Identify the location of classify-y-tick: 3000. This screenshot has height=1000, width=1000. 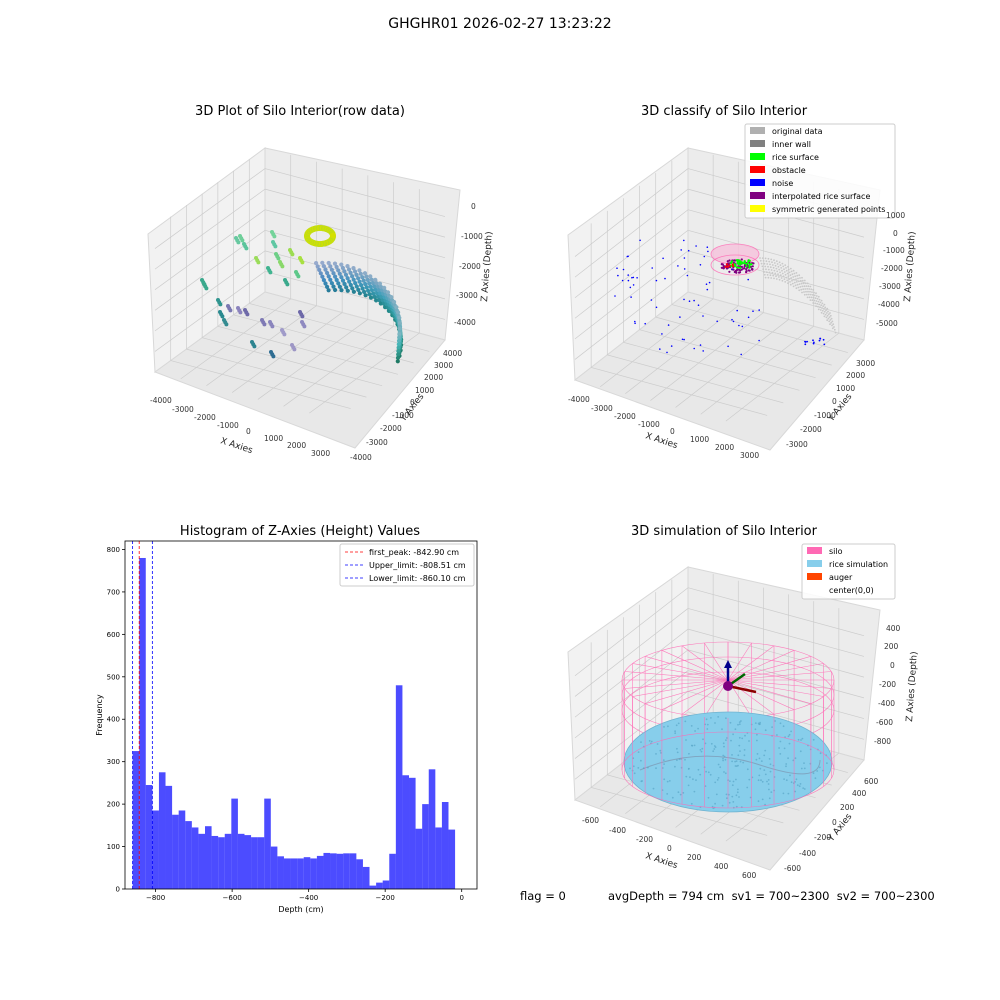
(865, 363).